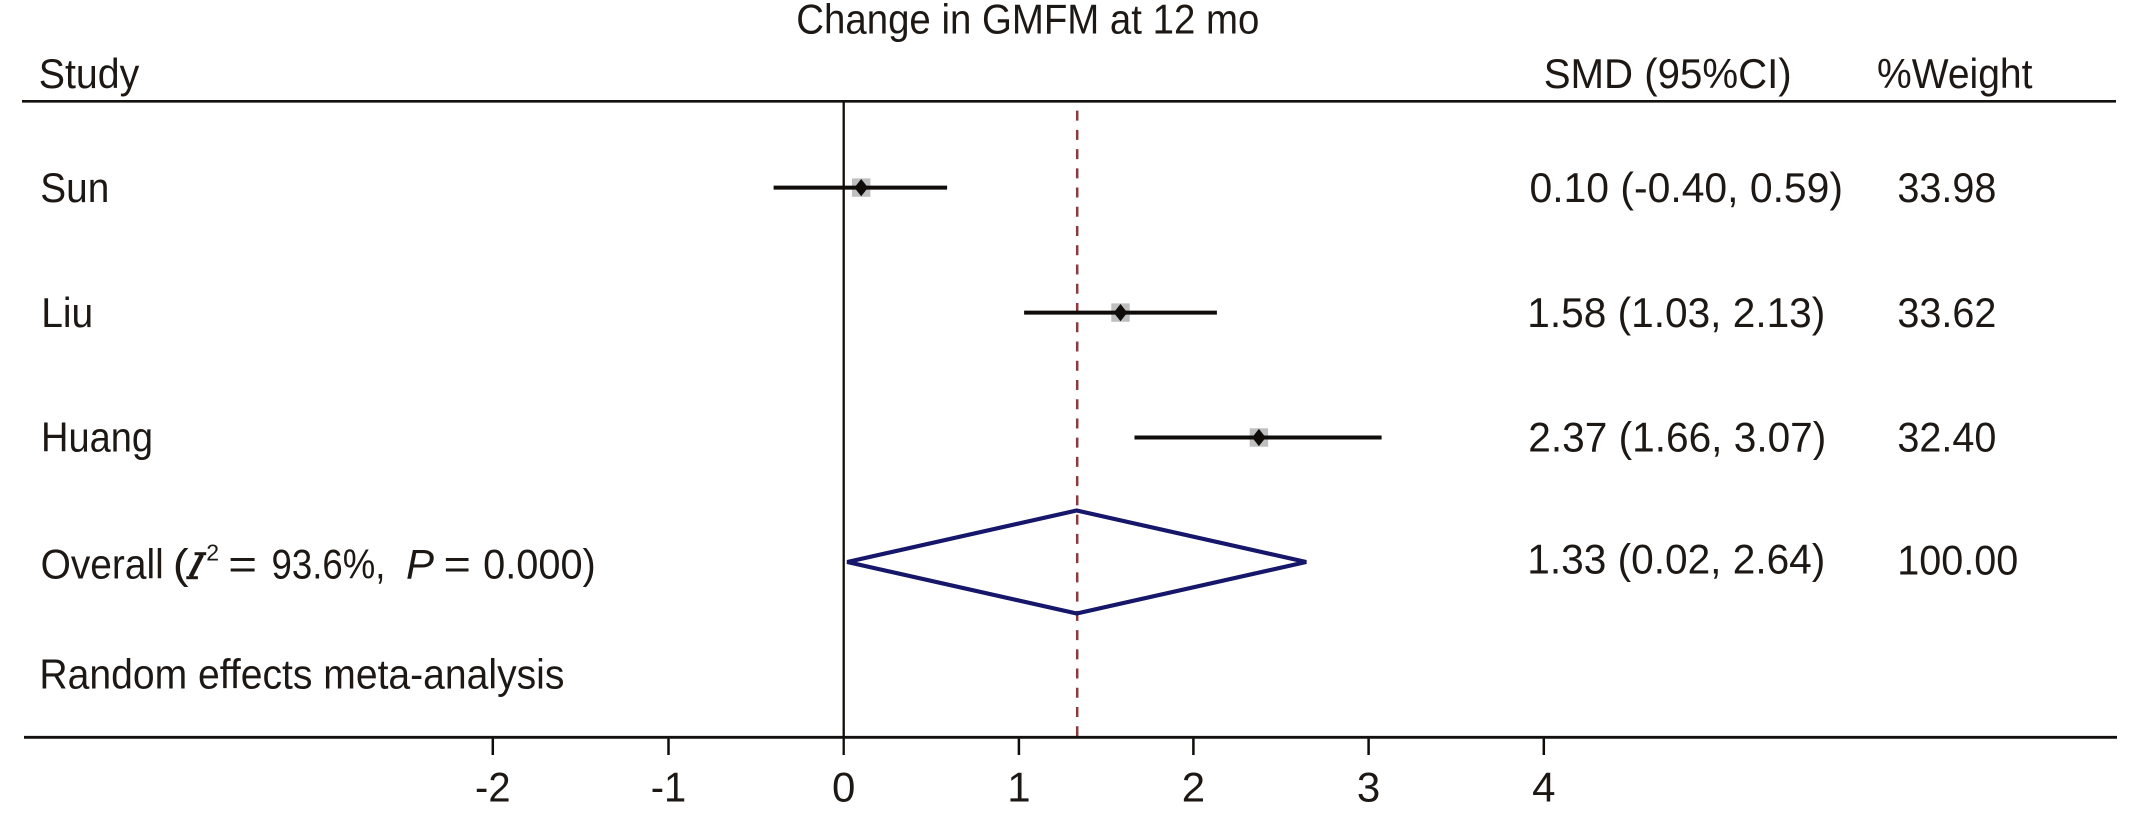  I want to click on svg-text: 33.62, so click(1946, 312).